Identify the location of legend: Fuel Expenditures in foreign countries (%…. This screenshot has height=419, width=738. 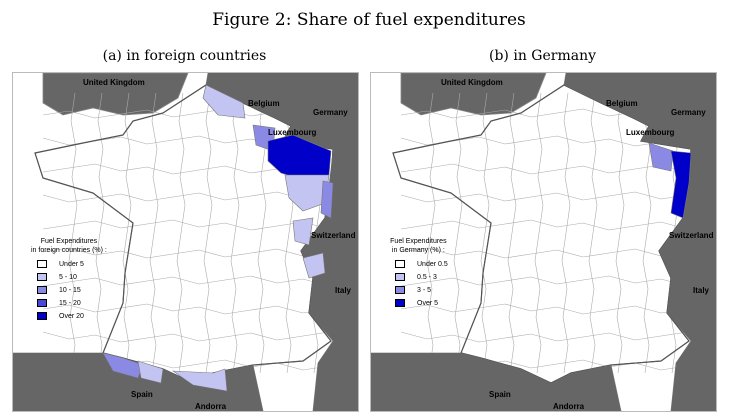
(69, 278).